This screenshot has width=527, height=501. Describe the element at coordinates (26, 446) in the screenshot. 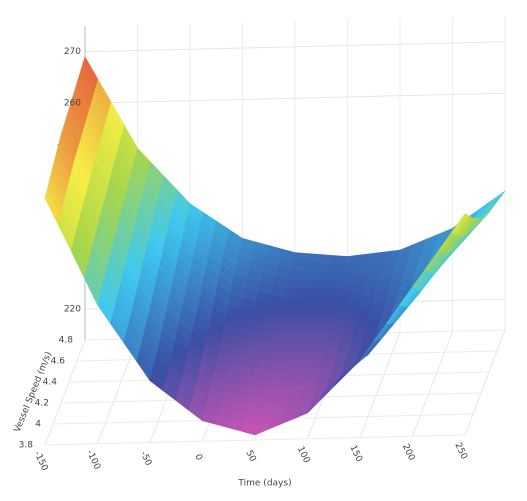

I see `y-tick-label: 3.8` at that location.